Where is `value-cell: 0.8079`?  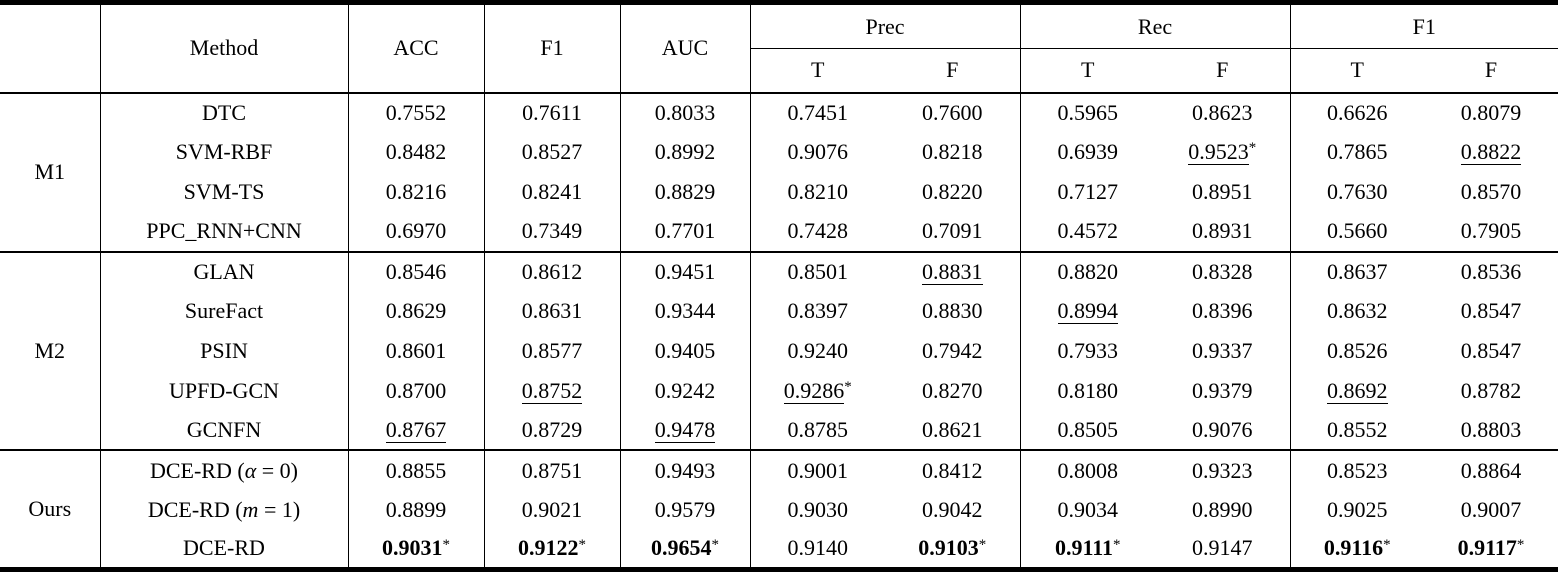
value-cell: 0.8079 is located at coordinates (1491, 113).